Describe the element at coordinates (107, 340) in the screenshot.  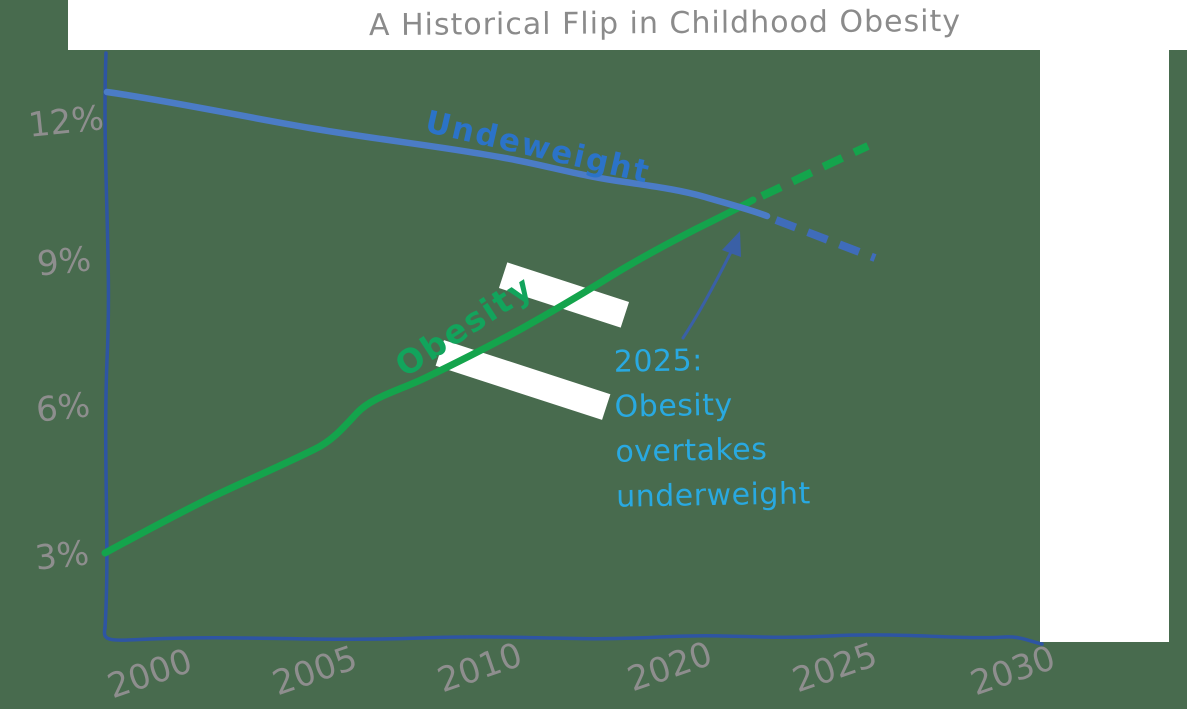
I see `y-axis` at that location.